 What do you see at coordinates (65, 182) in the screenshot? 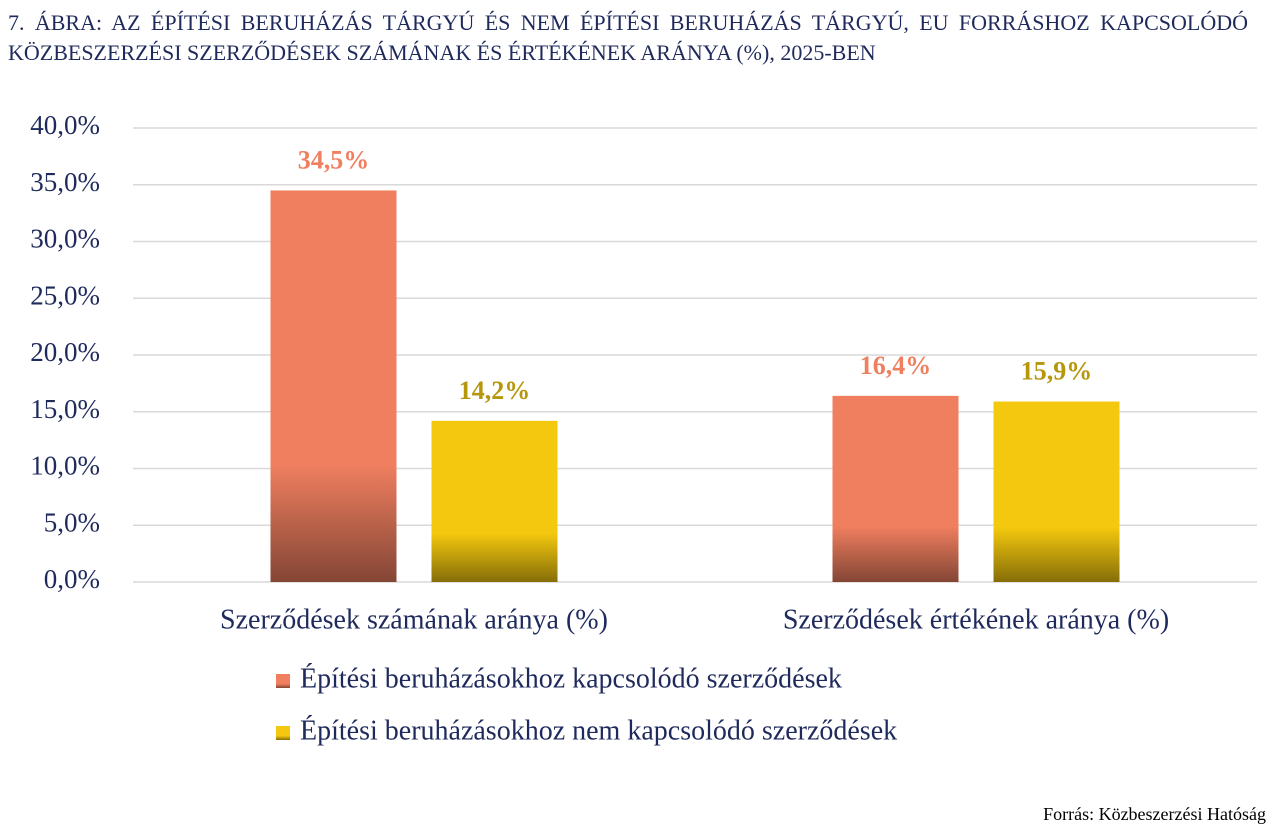
I see `y-tick-label: 35,0%` at bounding box center [65, 182].